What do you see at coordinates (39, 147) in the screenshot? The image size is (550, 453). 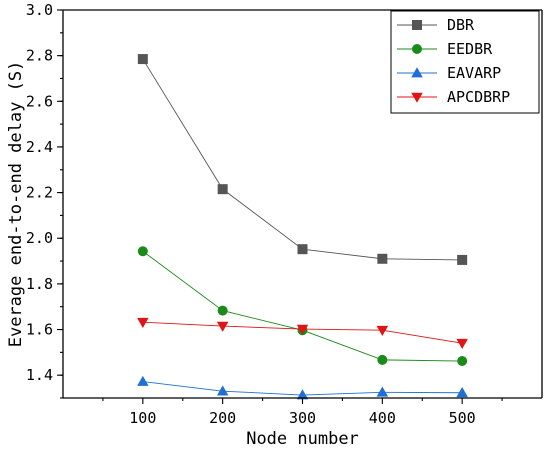 I see `y-tick-label: 2.4` at bounding box center [39, 147].